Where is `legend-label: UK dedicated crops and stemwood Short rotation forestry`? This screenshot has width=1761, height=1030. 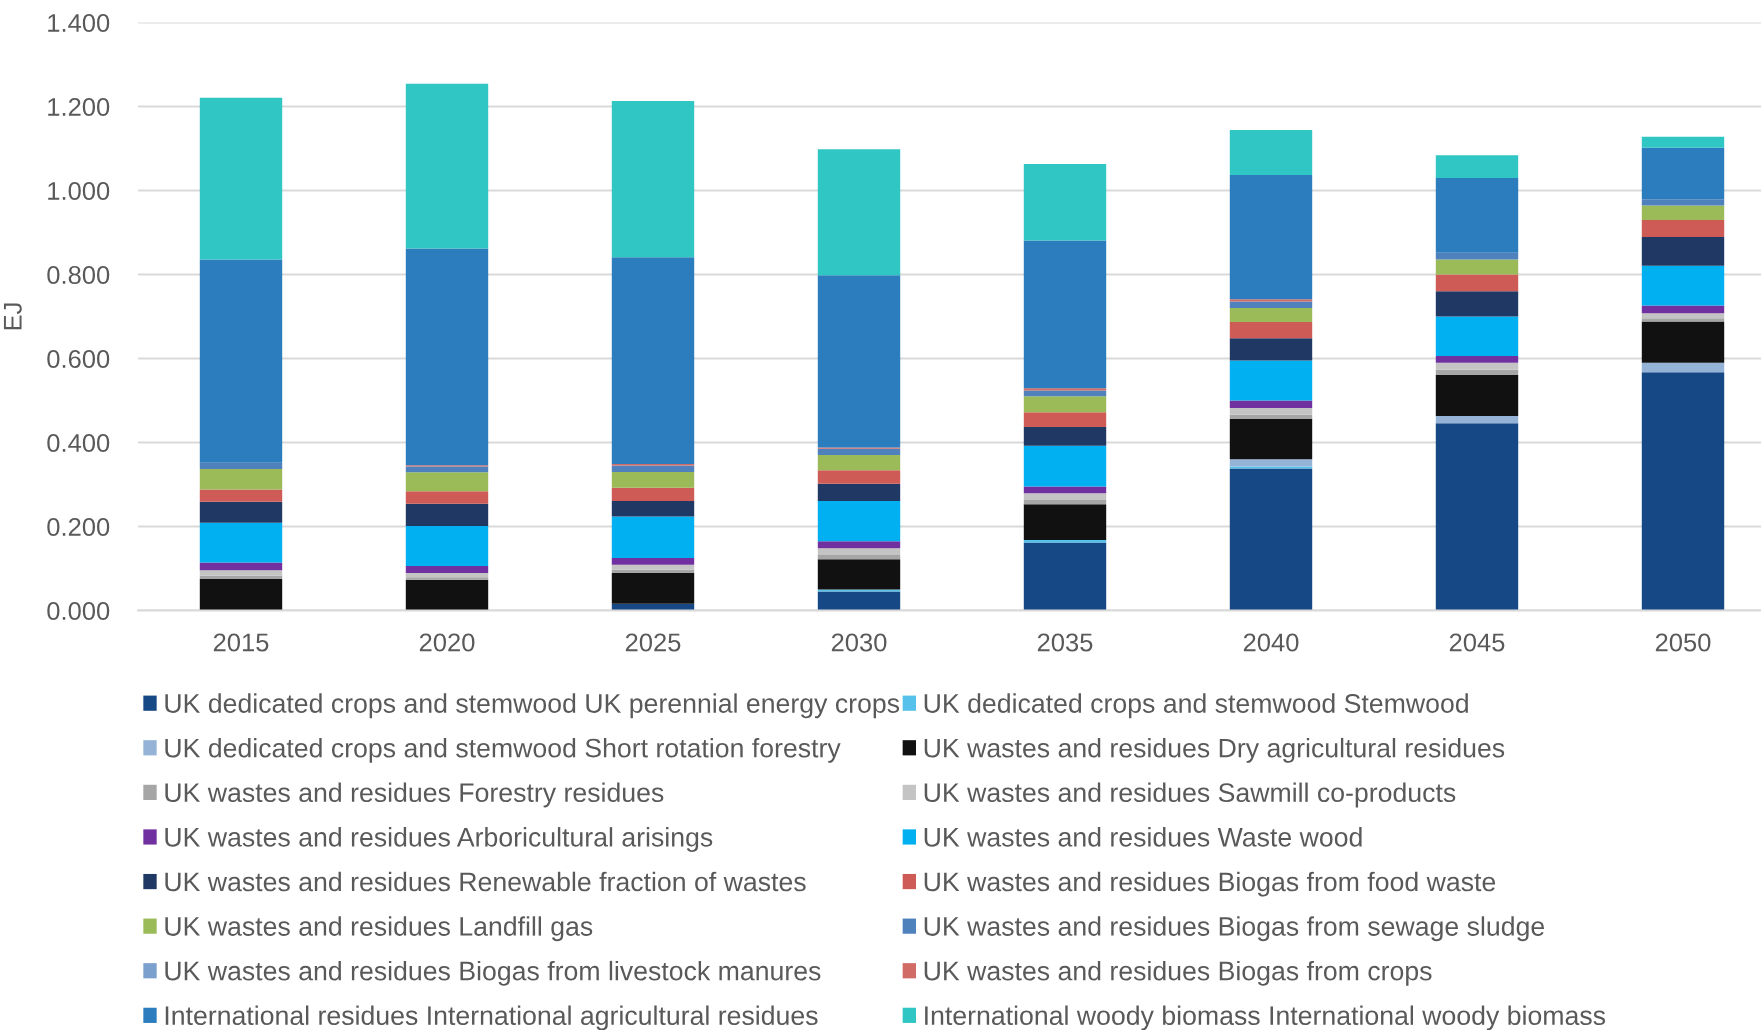
legend-label: UK dedicated crops and stemwood Short rotation forestry is located at coordinates (503, 750).